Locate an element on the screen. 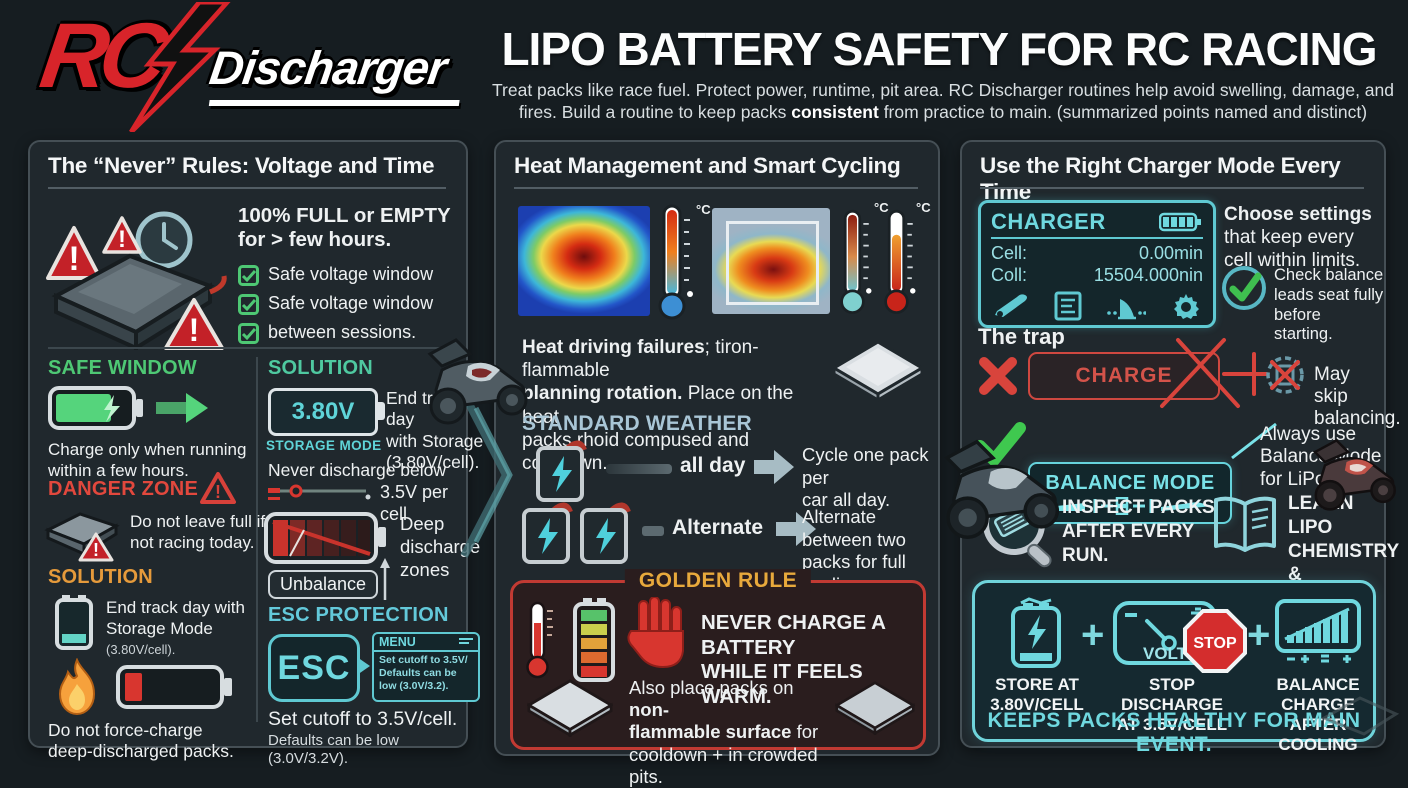  golden-rule-box: GOLDEN RULE NEVER CHARG is located at coordinates (718, 678).